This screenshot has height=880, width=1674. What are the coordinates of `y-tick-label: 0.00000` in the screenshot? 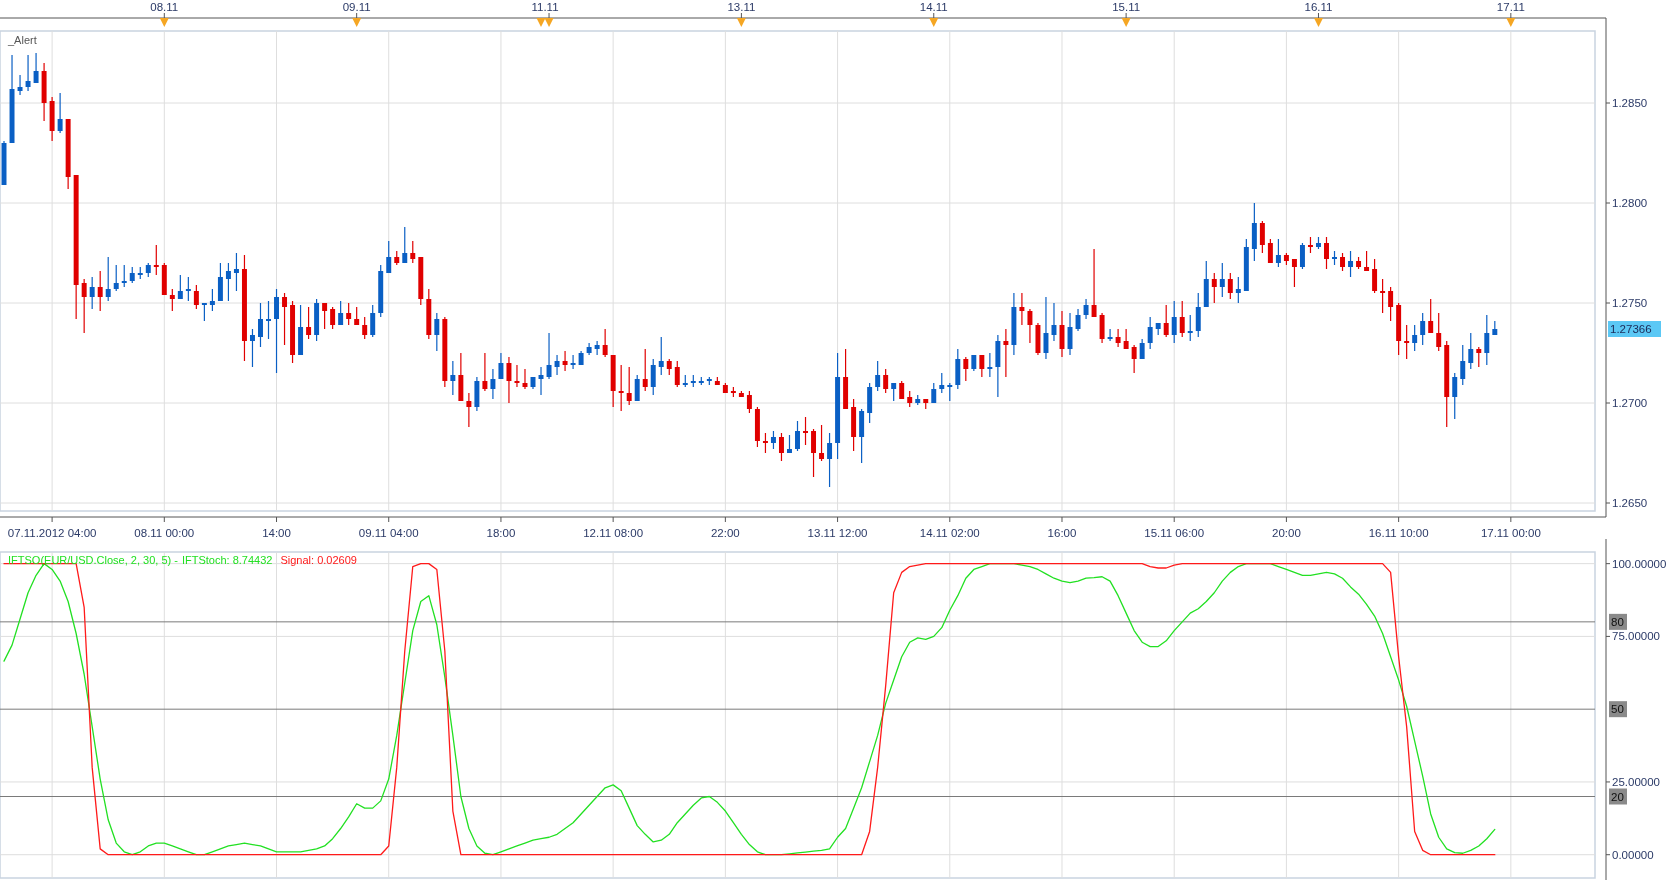 It's located at (1633, 854).